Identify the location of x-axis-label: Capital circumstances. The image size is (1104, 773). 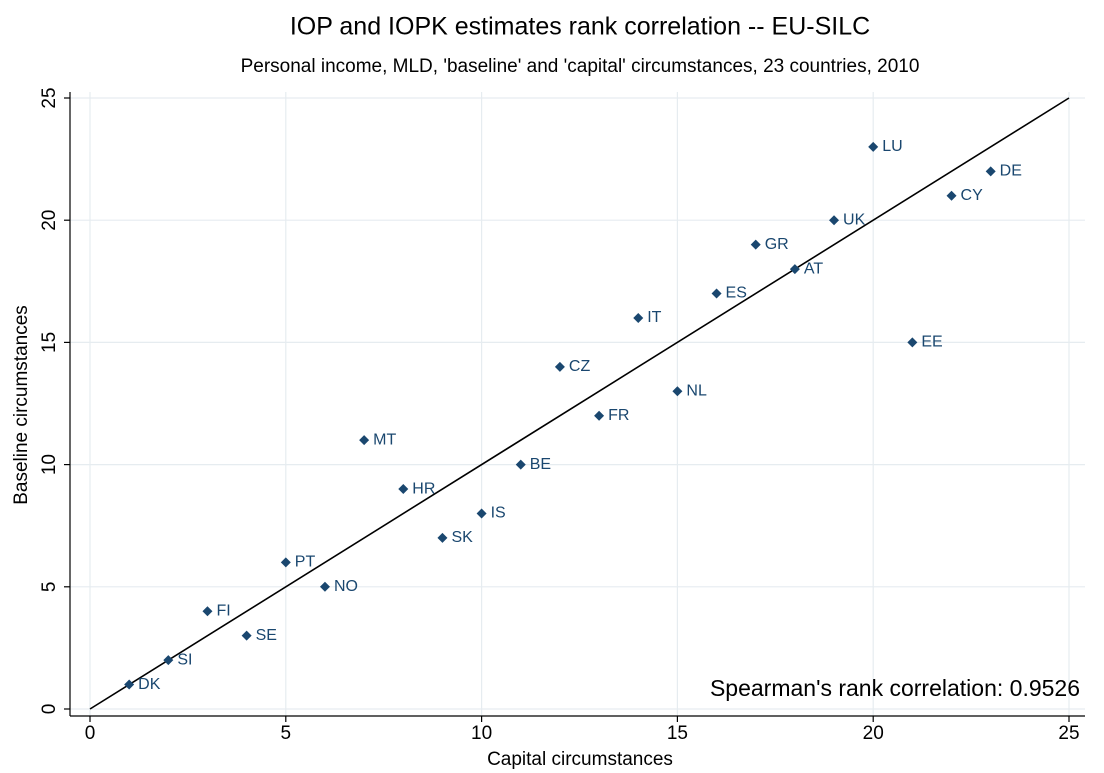
(580, 759).